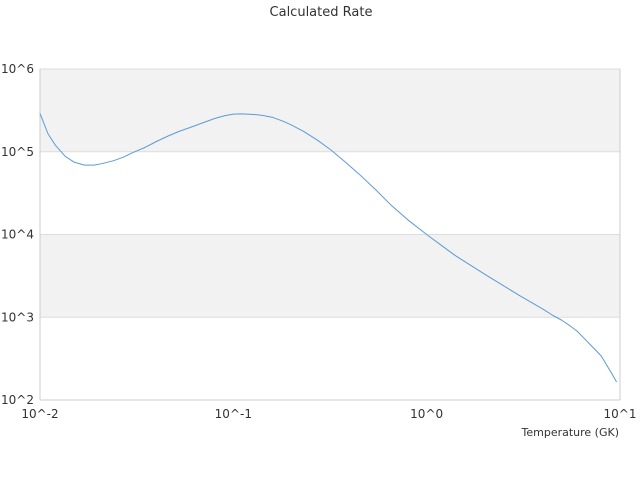  I want to click on x-tick-label: 10^-1, so click(233, 414).